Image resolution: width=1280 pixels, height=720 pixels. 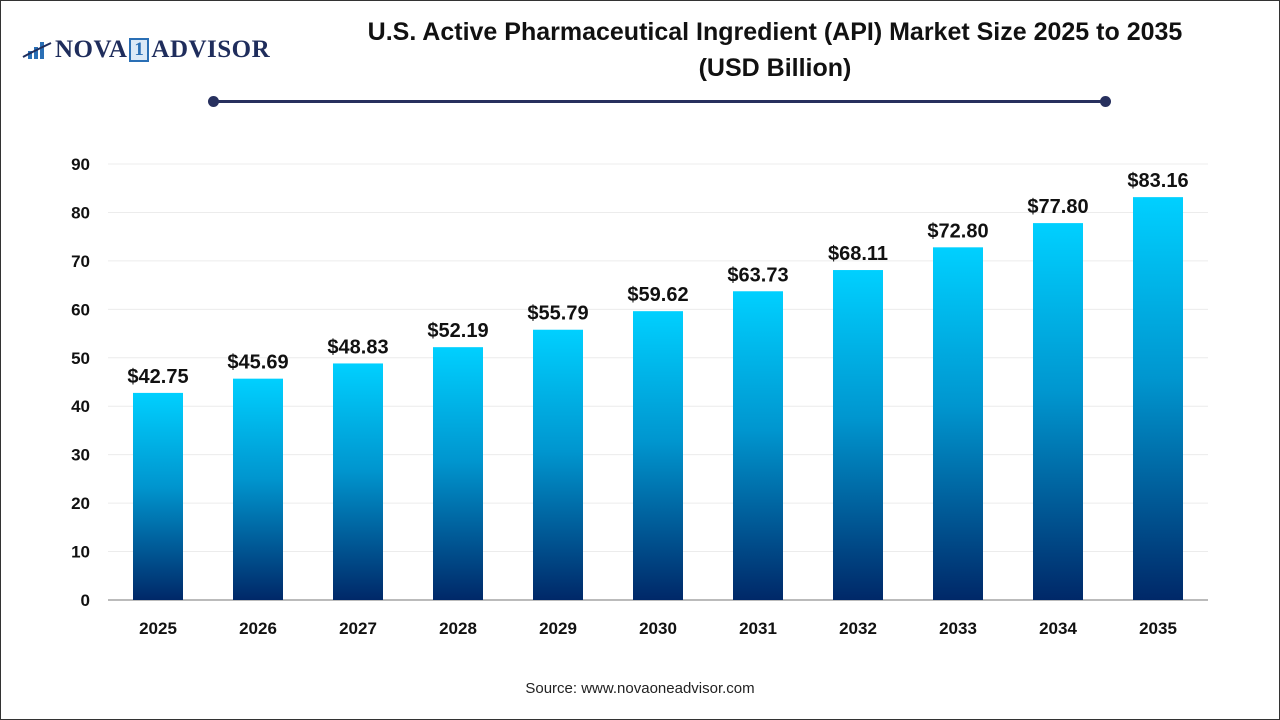 I want to click on bar-2035, so click(x=1158, y=399).